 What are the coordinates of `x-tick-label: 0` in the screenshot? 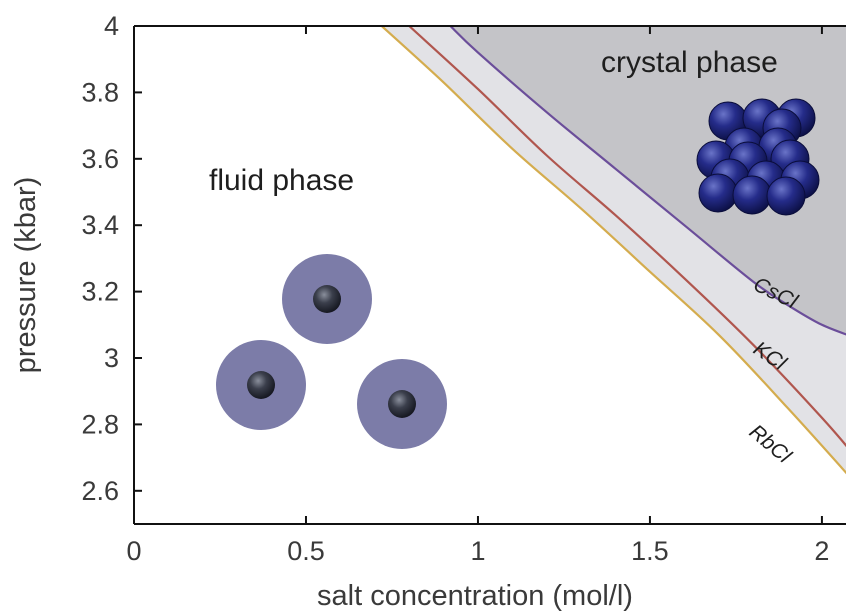 It's located at (133, 551).